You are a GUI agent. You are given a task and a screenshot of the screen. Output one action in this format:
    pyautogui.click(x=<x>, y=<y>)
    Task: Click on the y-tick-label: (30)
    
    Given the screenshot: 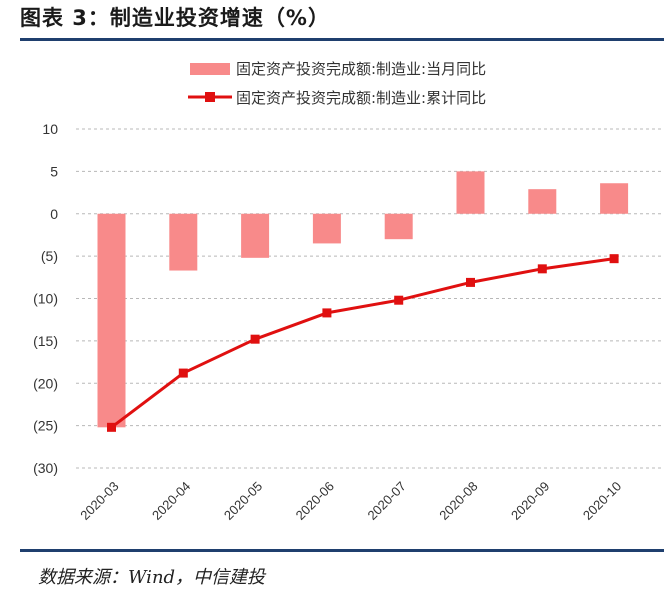 What is the action you would take?
    pyautogui.click(x=45, y=468)
    